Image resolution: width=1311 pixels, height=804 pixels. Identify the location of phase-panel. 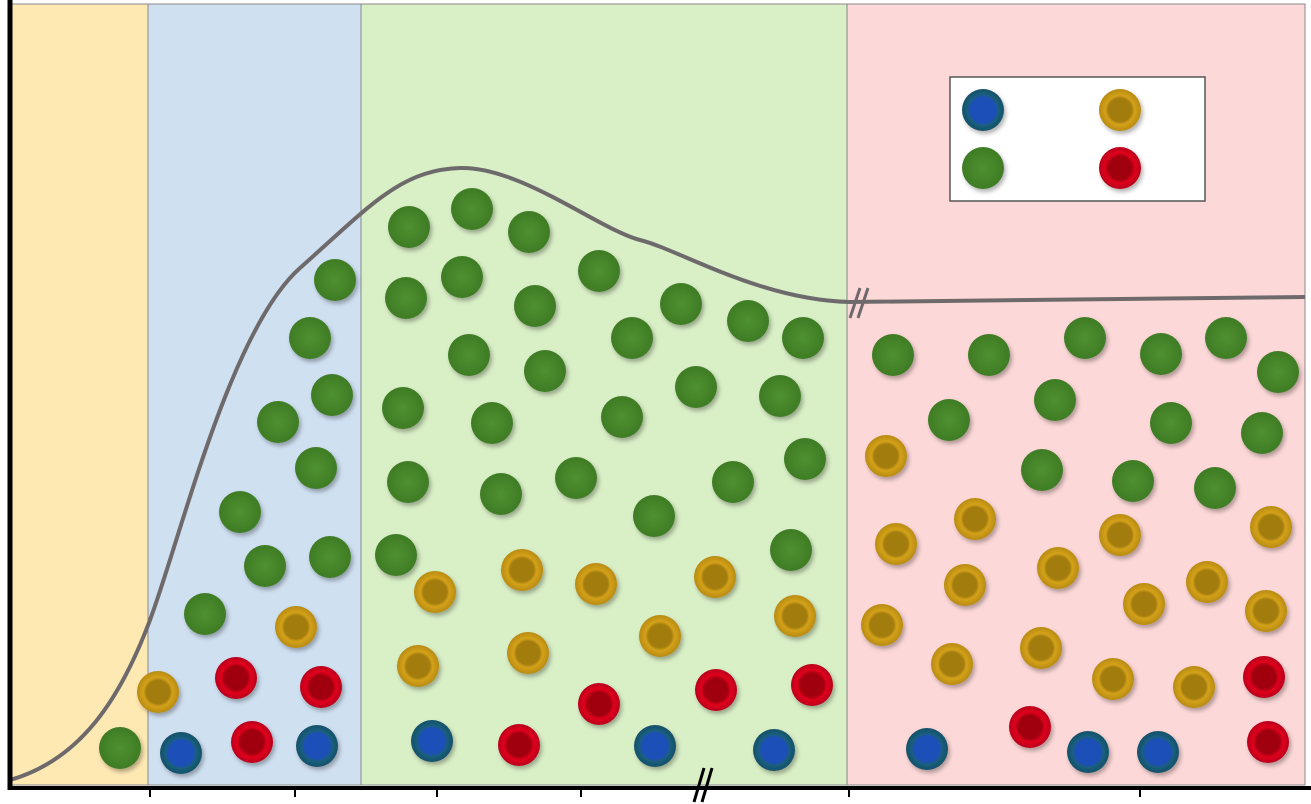
(78, 394).